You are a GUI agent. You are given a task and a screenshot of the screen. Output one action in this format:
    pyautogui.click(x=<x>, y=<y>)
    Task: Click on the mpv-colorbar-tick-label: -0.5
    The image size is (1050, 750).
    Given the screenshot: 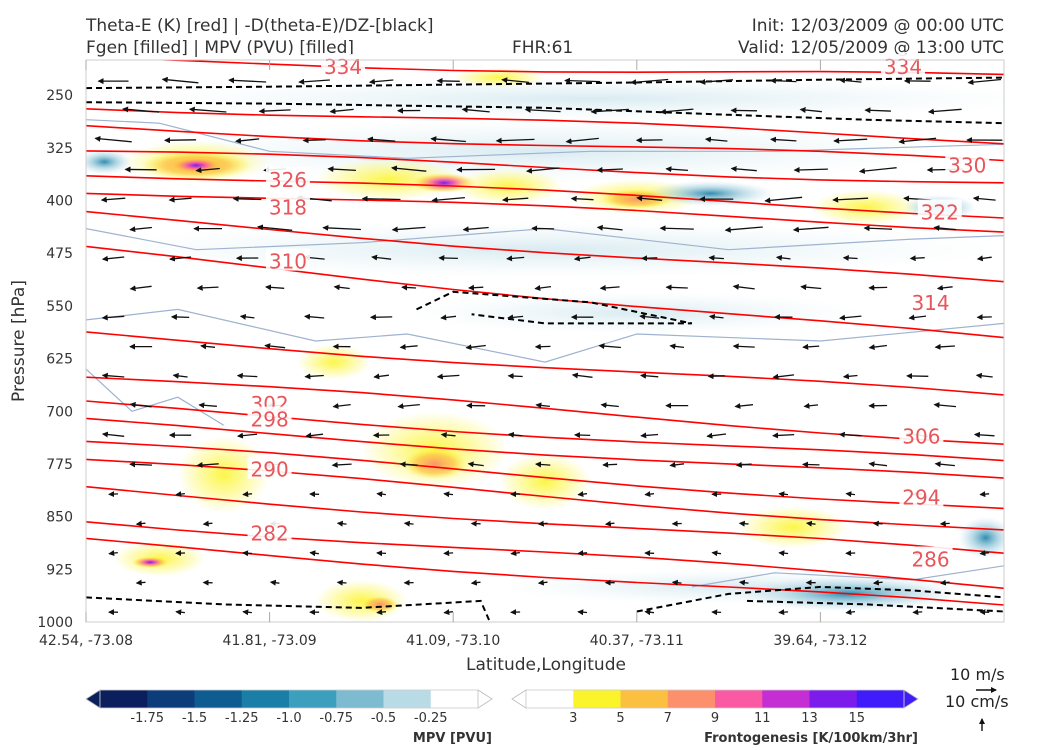 What is the action you would take?
    pyautogui.click(x=383, y=718)
    